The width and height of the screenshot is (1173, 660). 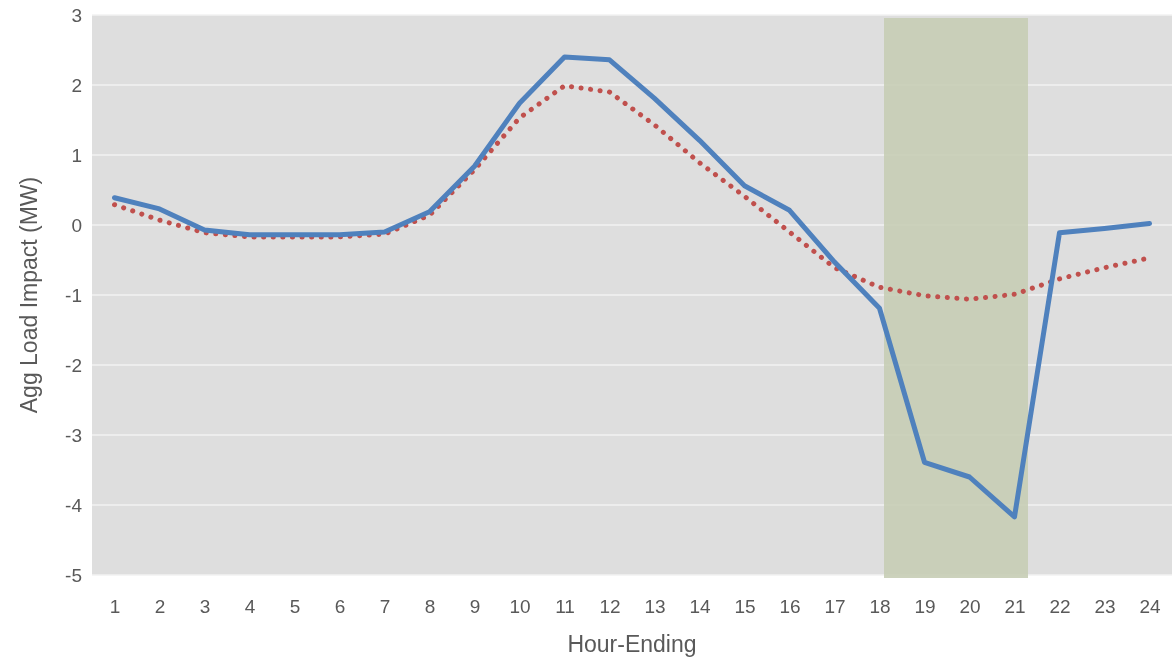 What do you see at coordinates (1105, 607) in the screenshot?
I see `x-tick-label: 23` at bounding box center [1105, 607].